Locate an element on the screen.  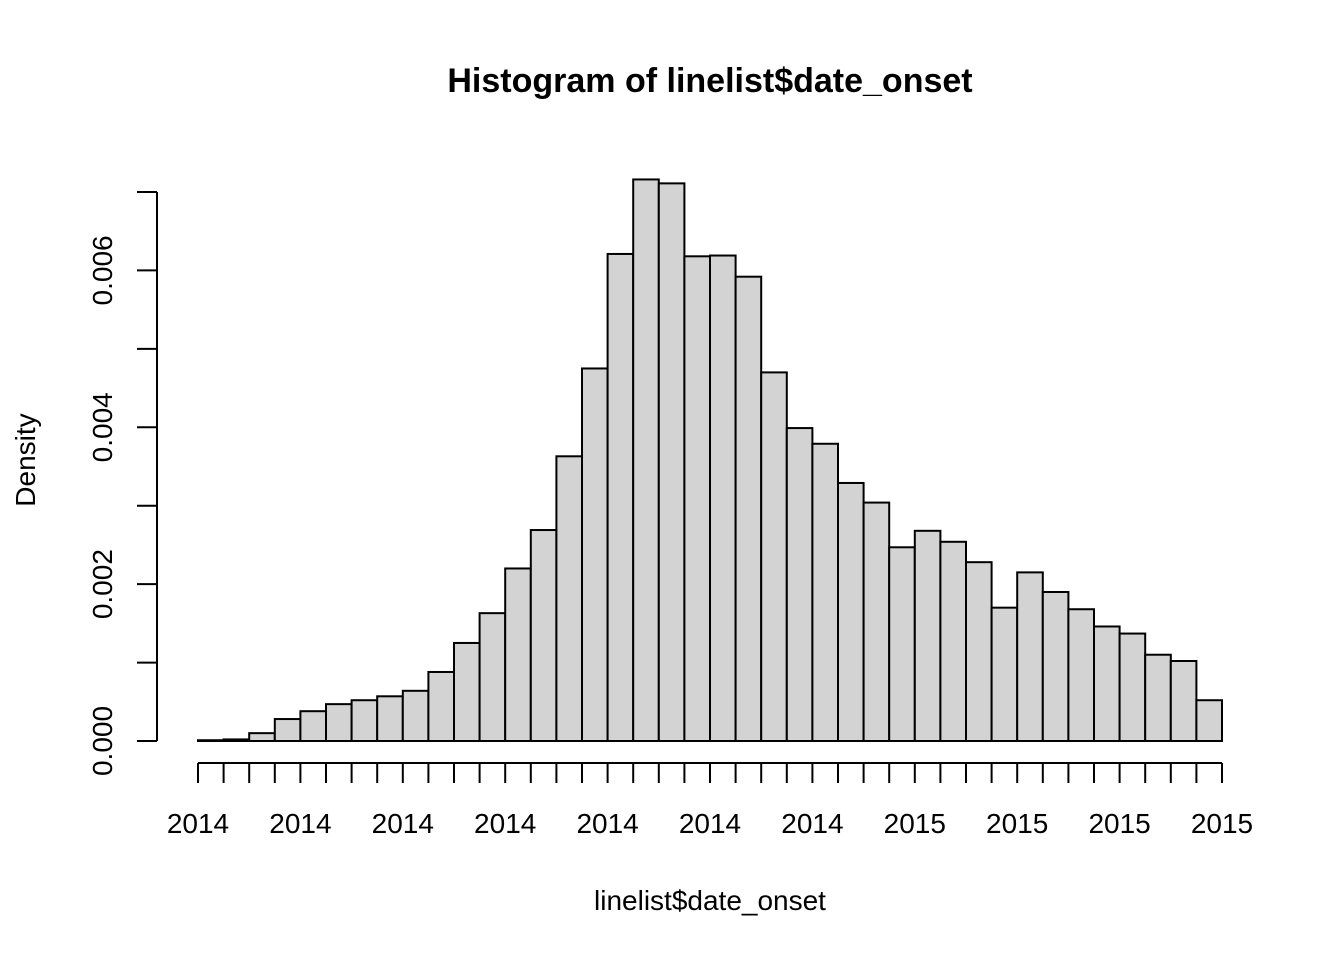
y-axis-label: Density is located at coordinates (25, 459).